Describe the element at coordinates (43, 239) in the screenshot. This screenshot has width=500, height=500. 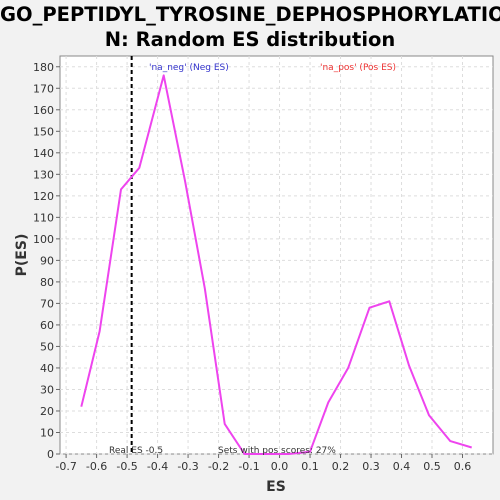
I see `y-tick-label: 100` at that location.